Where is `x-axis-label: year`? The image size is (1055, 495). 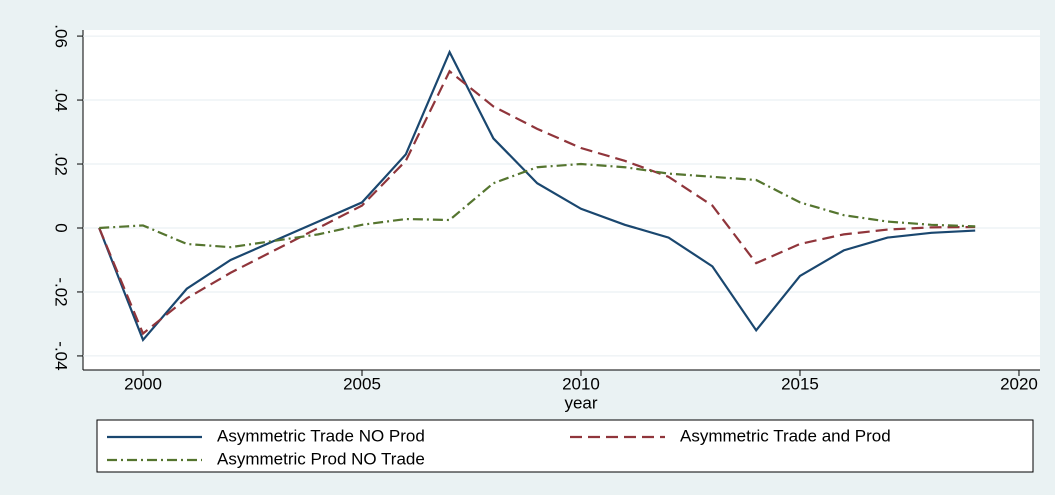
x-axis-label: year is located at coordinates (580, 402).